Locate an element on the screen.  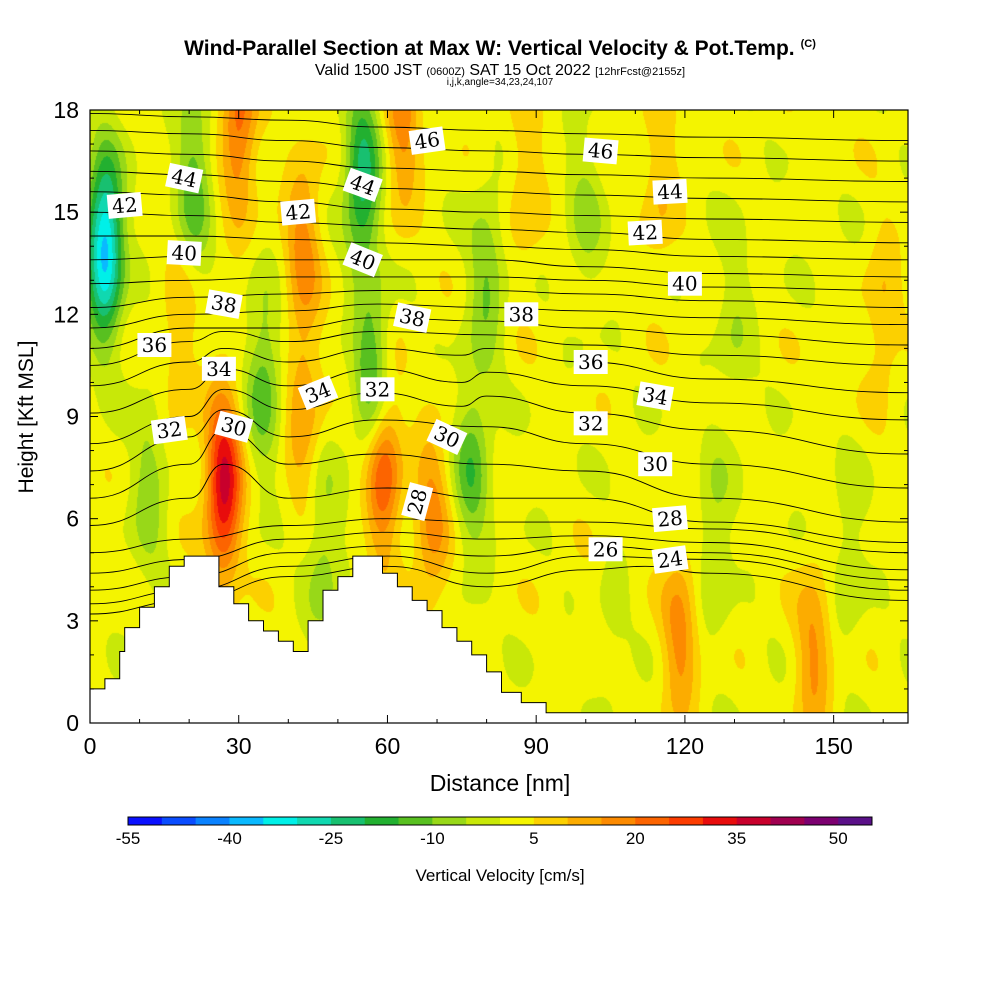
y-tick-label: 18 is located at coordinates (66, 110).